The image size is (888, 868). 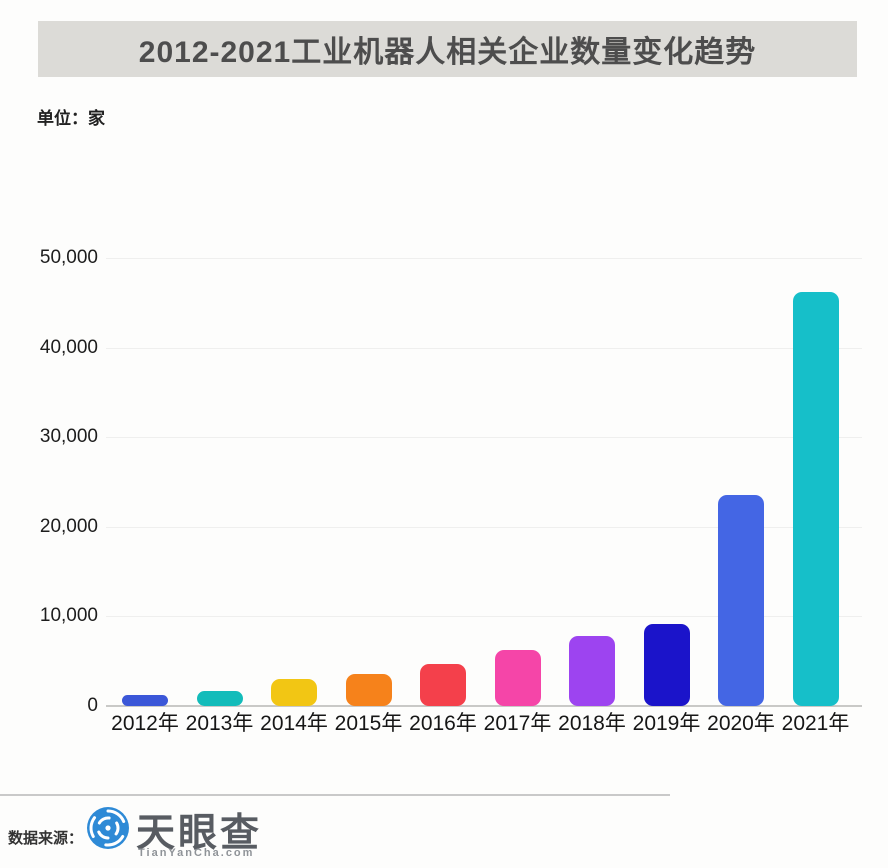 What do you see at coordinates (145, 700) in the screenshot?
I see `bar-2012年` at bounding box center [145, 700].